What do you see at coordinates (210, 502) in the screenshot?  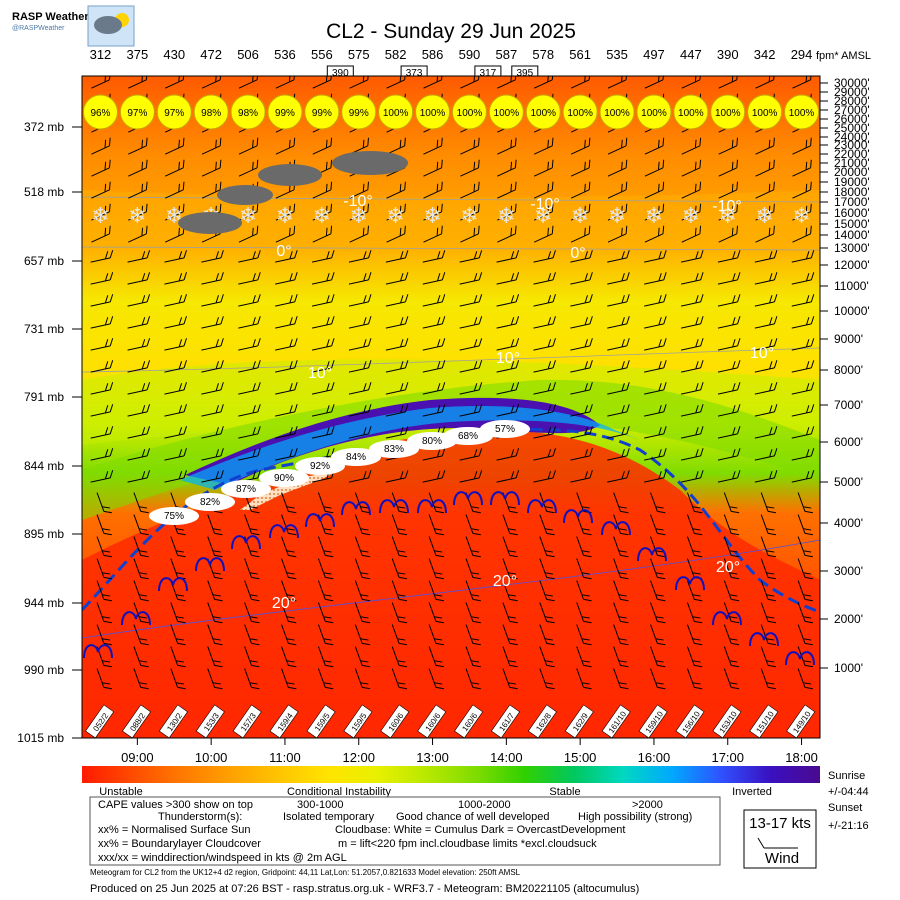 I see `bl-cloud-value: 82%` at bounding box center [210, 502].